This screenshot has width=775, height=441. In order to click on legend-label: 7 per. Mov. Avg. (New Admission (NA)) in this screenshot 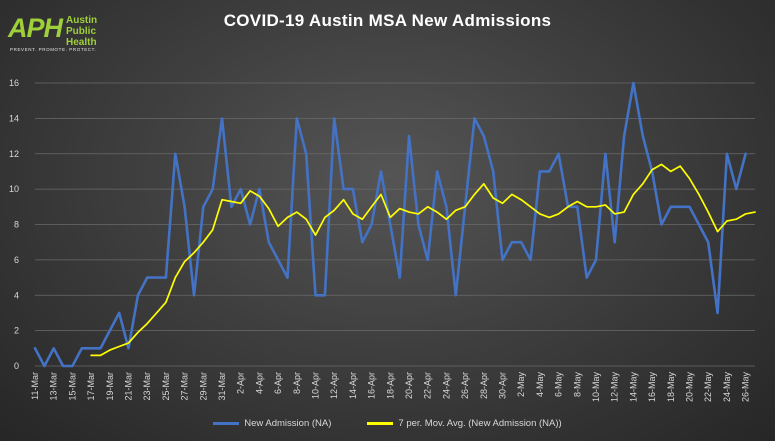, I will do `click(480, 423)`.